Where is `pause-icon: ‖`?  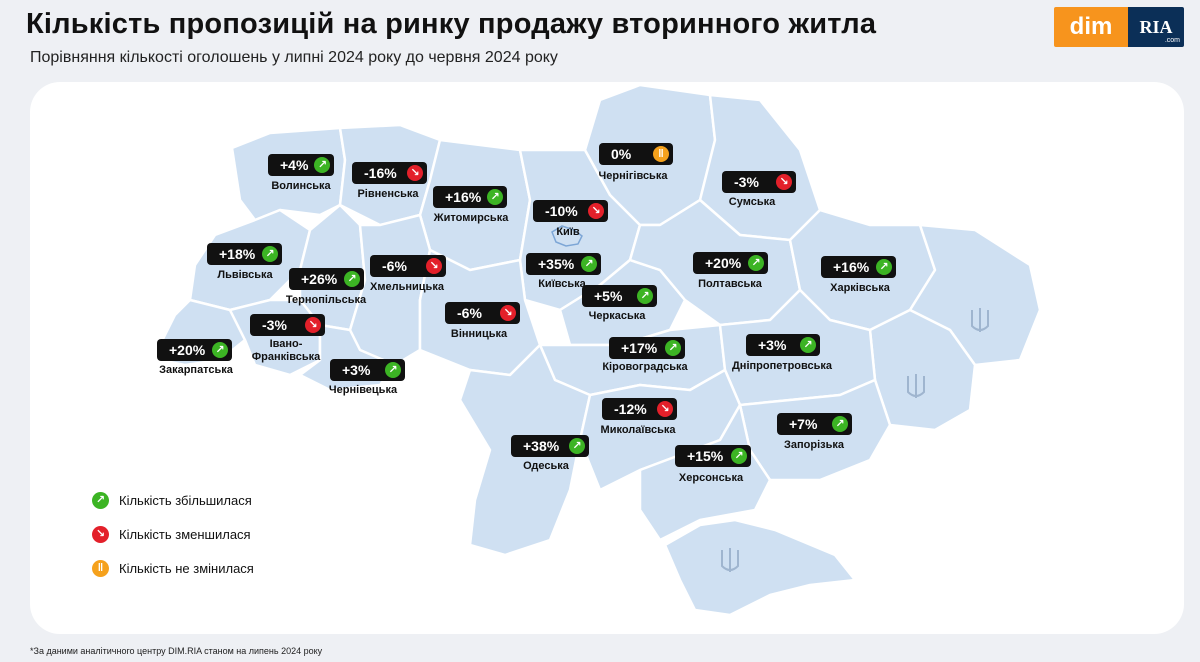 pause-icon: ‖ is located at coordinates (100, 568).